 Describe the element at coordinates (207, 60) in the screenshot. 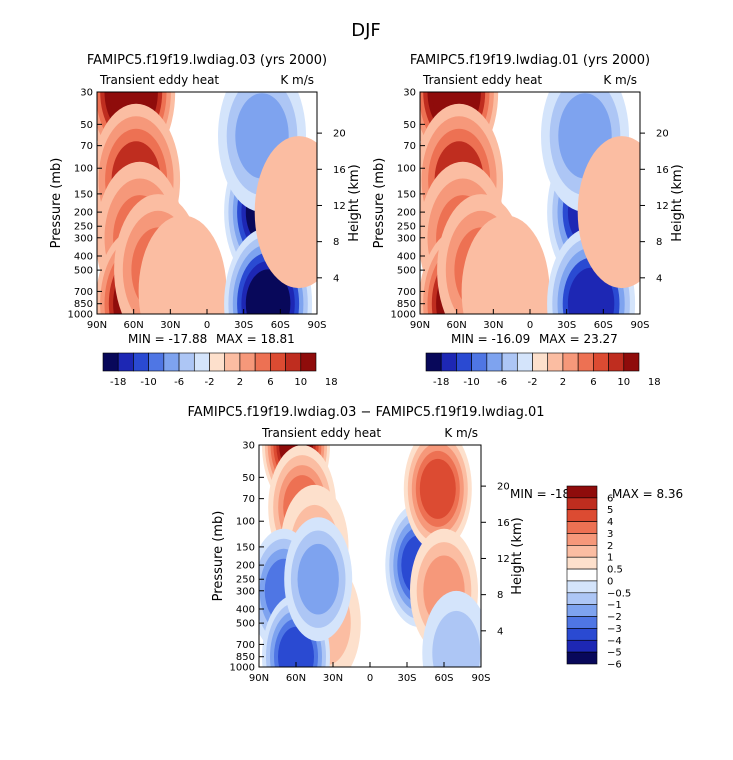

I see `panel-title: FAMIPC5.f19f19.lwdiag.03 (yrs 2000)` at that location.